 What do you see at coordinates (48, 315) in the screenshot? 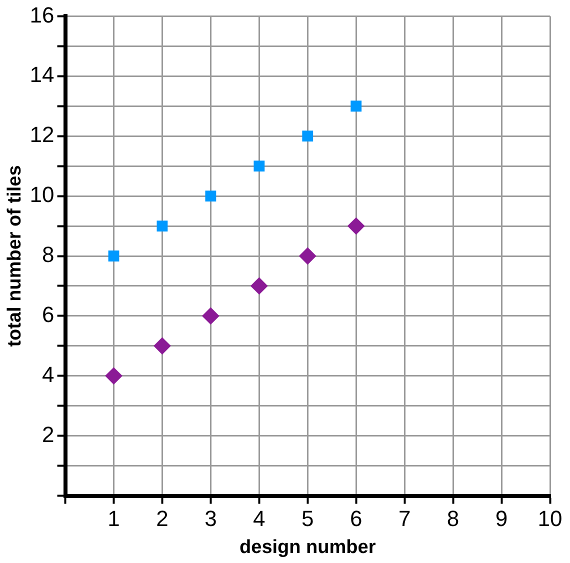
I see `y-tick-label: 6` at bounding box center [48, 315].